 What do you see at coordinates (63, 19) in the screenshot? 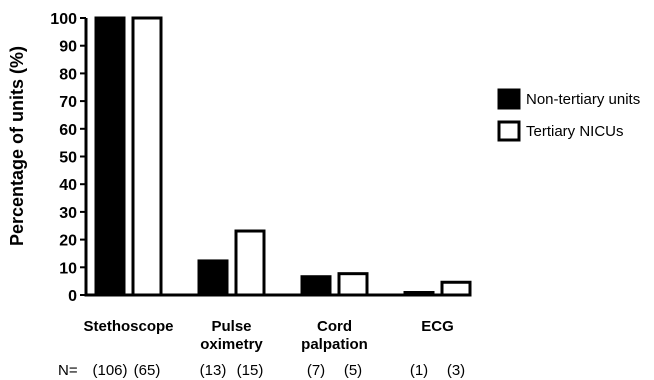
I see `y-tick-label: 100` at bounding box center [63, 19].